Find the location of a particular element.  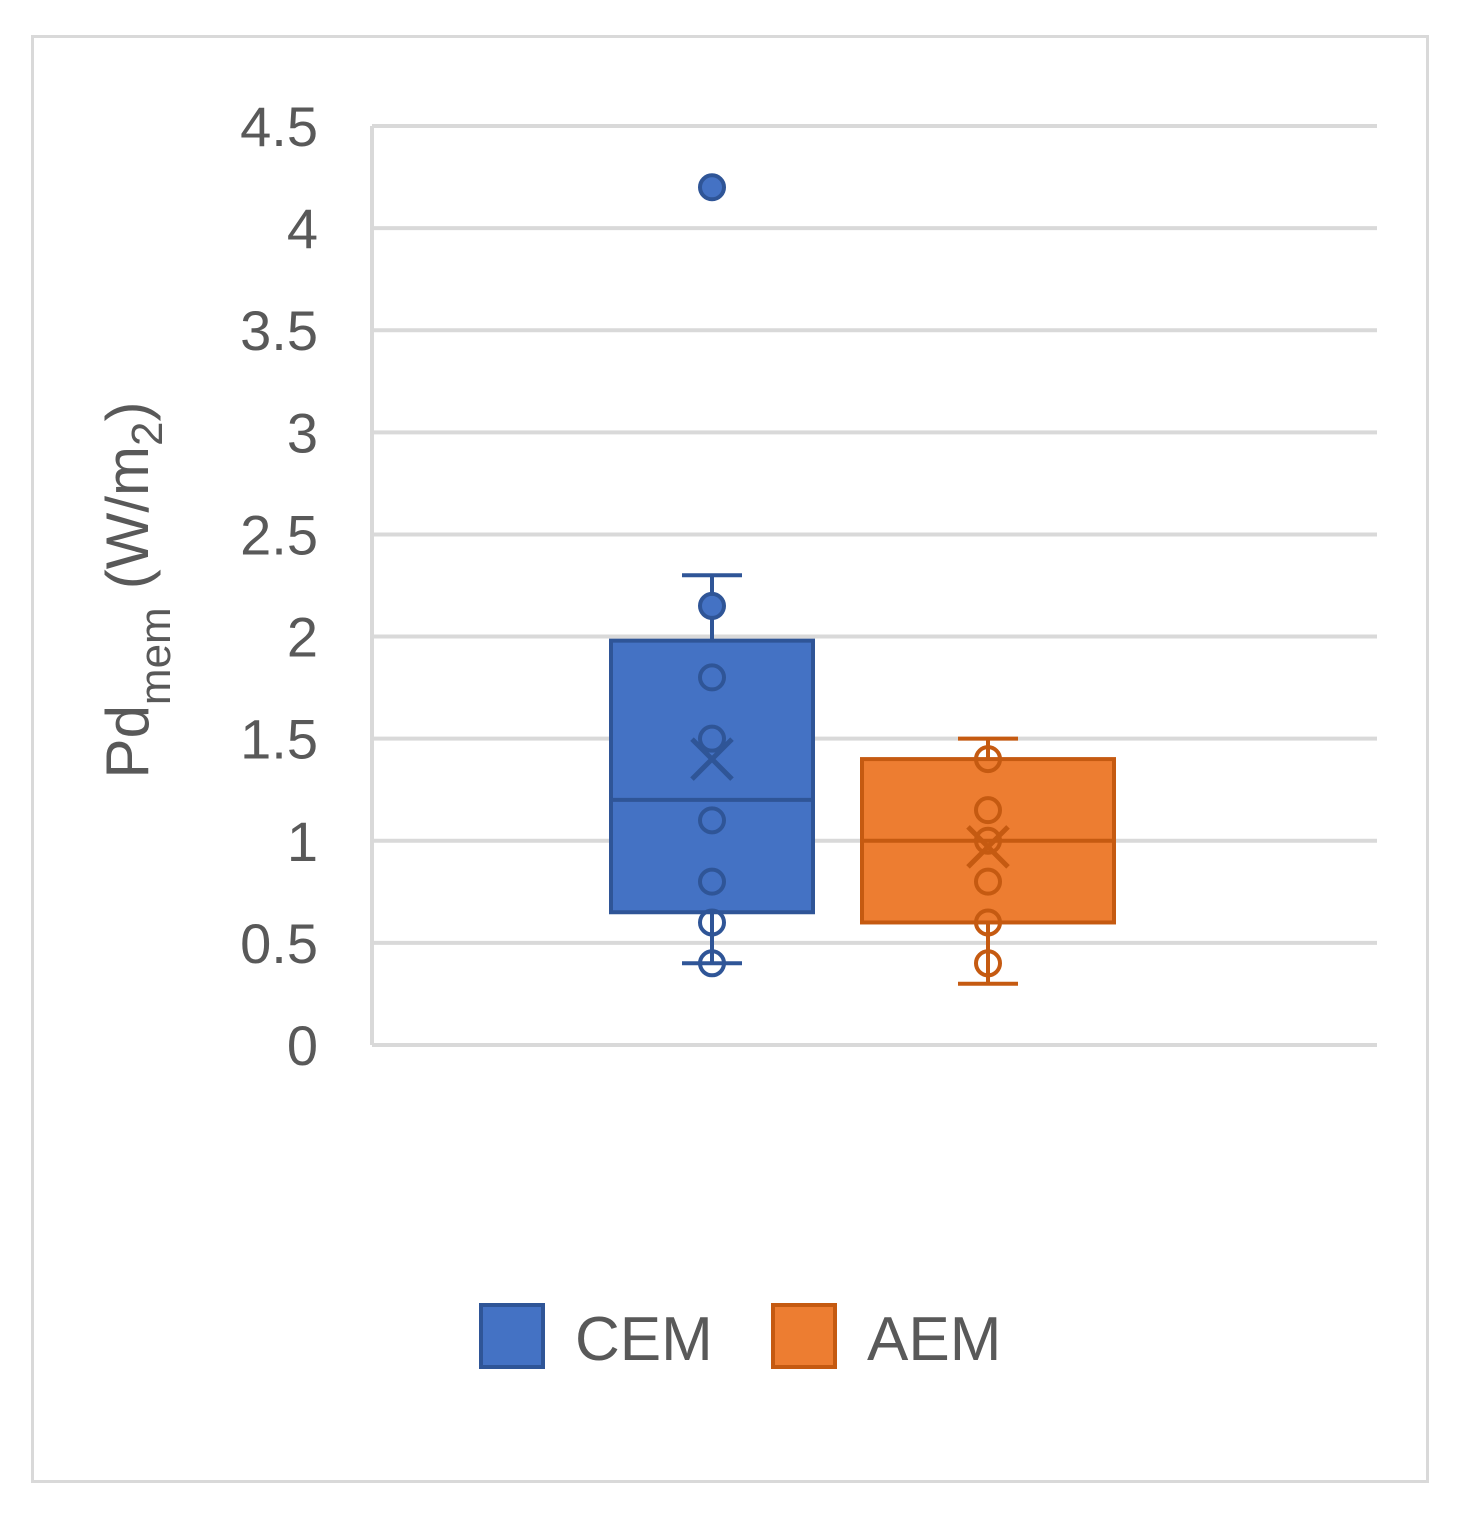

box-aem is located at coordinates (988, 861).